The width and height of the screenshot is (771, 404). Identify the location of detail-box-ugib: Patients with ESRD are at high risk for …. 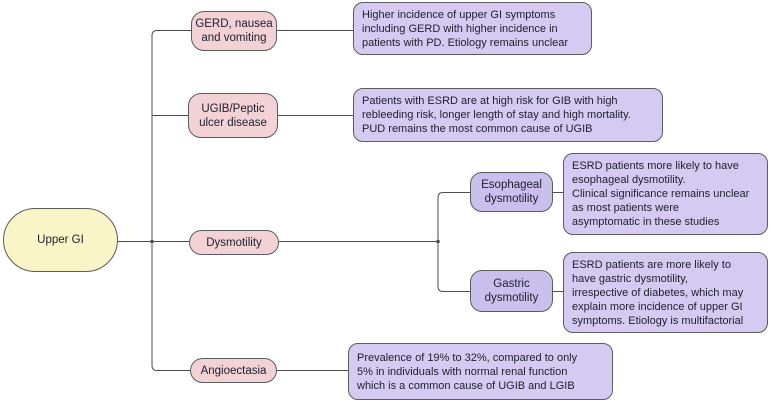
(508, 115).